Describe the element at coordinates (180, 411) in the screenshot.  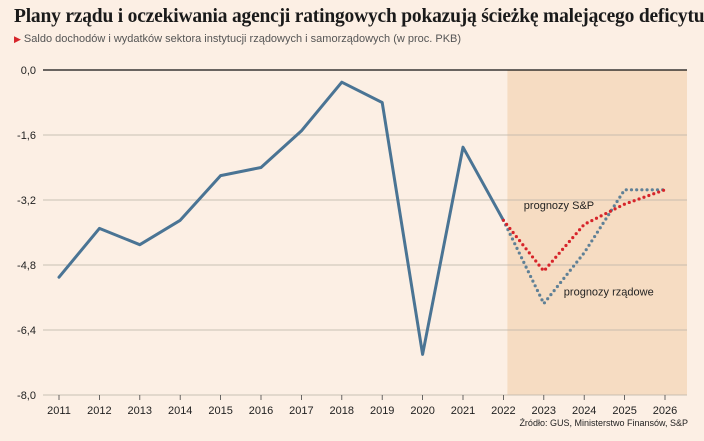
I see `x-tick-label: 2014` at that location.